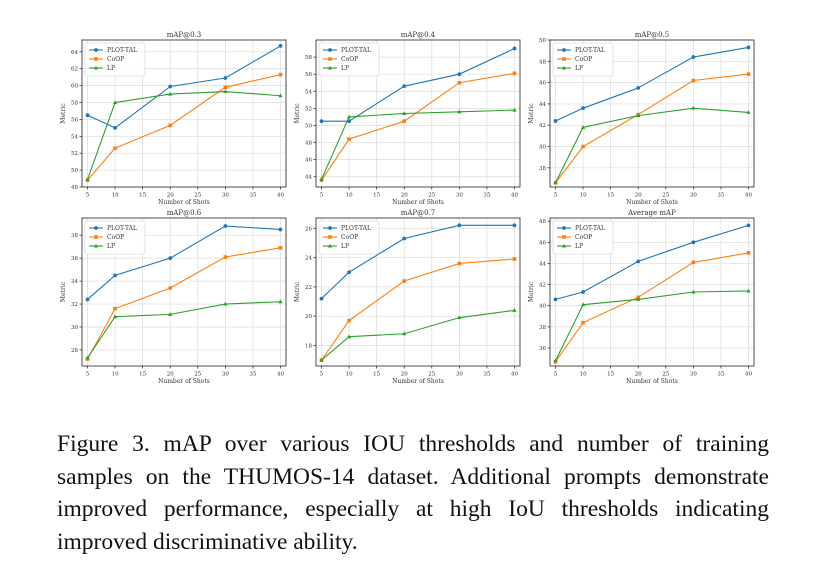 This screenshot has height=588, width=821. I want to click on y-tick-label: 58, so click(308, 58).